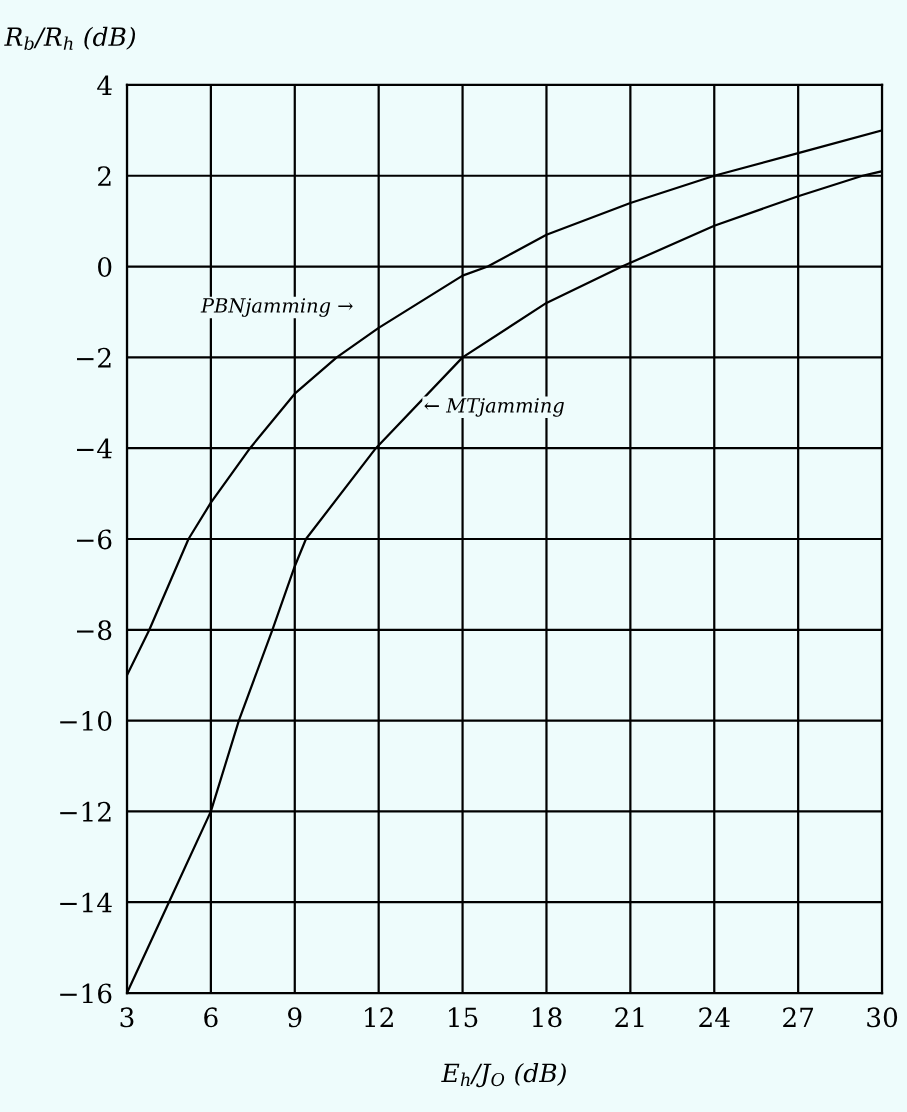 This screenshot has width=907, height=1112. I want to click on y-axis-title: R$_{b}$/R$_{h}$ (dB), so click(70, 38).